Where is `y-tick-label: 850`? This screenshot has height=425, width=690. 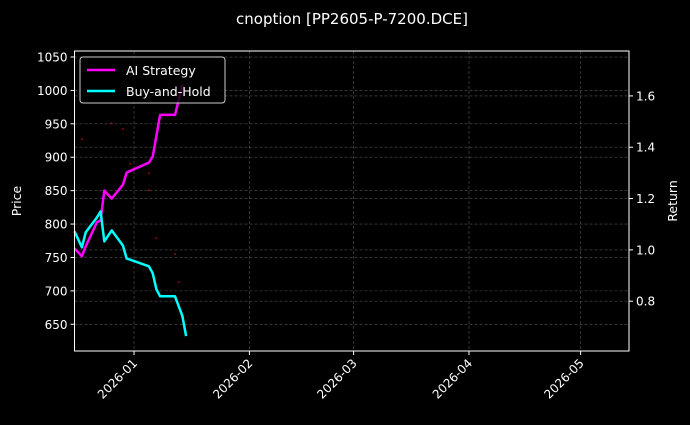
y-tick-label: 850 is located at coordinates (56, 191).